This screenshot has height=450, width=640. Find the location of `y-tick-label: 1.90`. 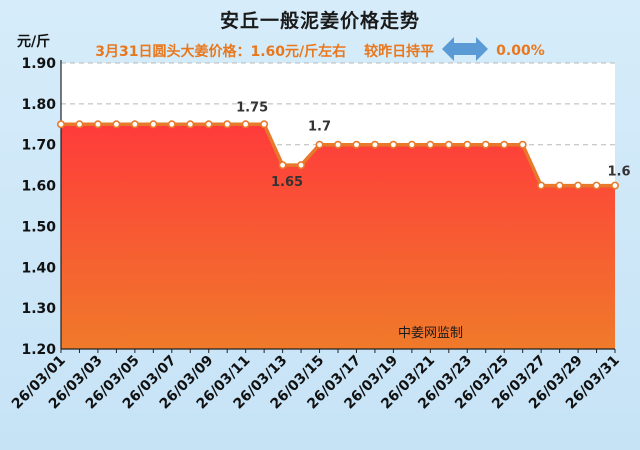

y-tick-label: 1.90 is located at coordinates (38, 64).